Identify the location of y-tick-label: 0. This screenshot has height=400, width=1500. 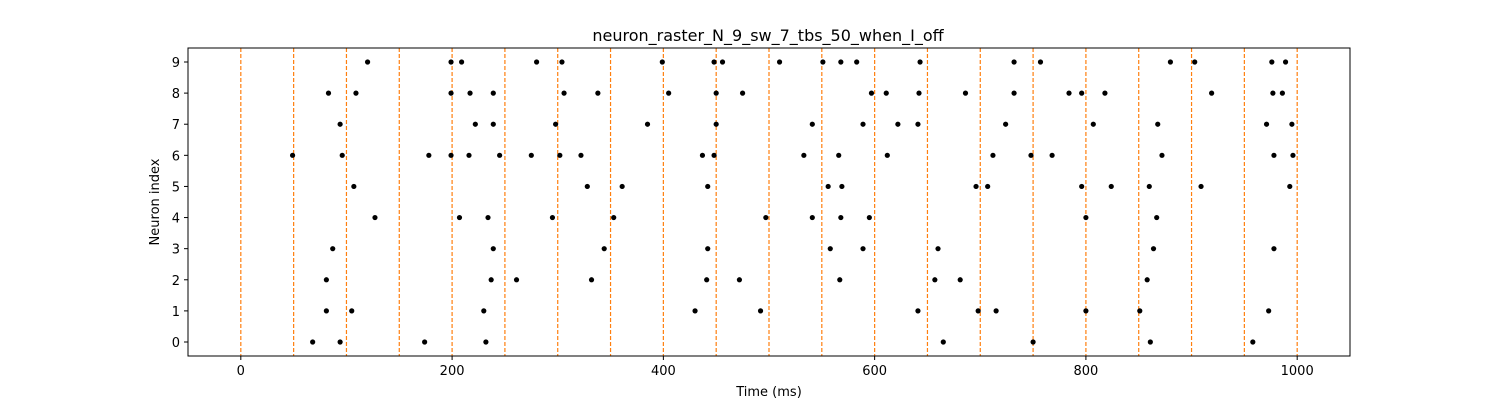
(176, 343).